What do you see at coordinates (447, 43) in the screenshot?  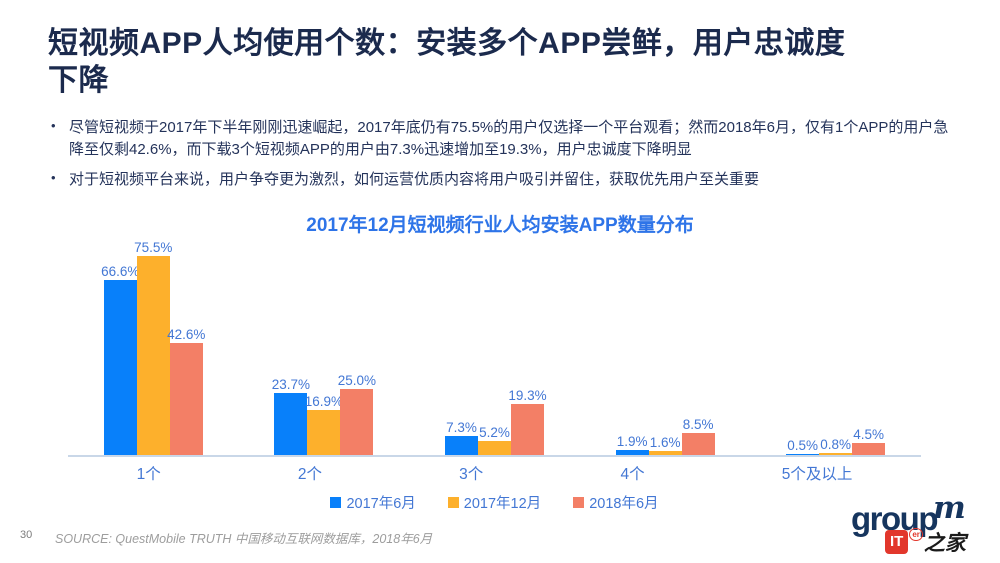 I see `page-title-line1: 短视频APP人均使用个数：安装多个APP尝鲜，用户忠诚度` at bounding box center [447, 43].